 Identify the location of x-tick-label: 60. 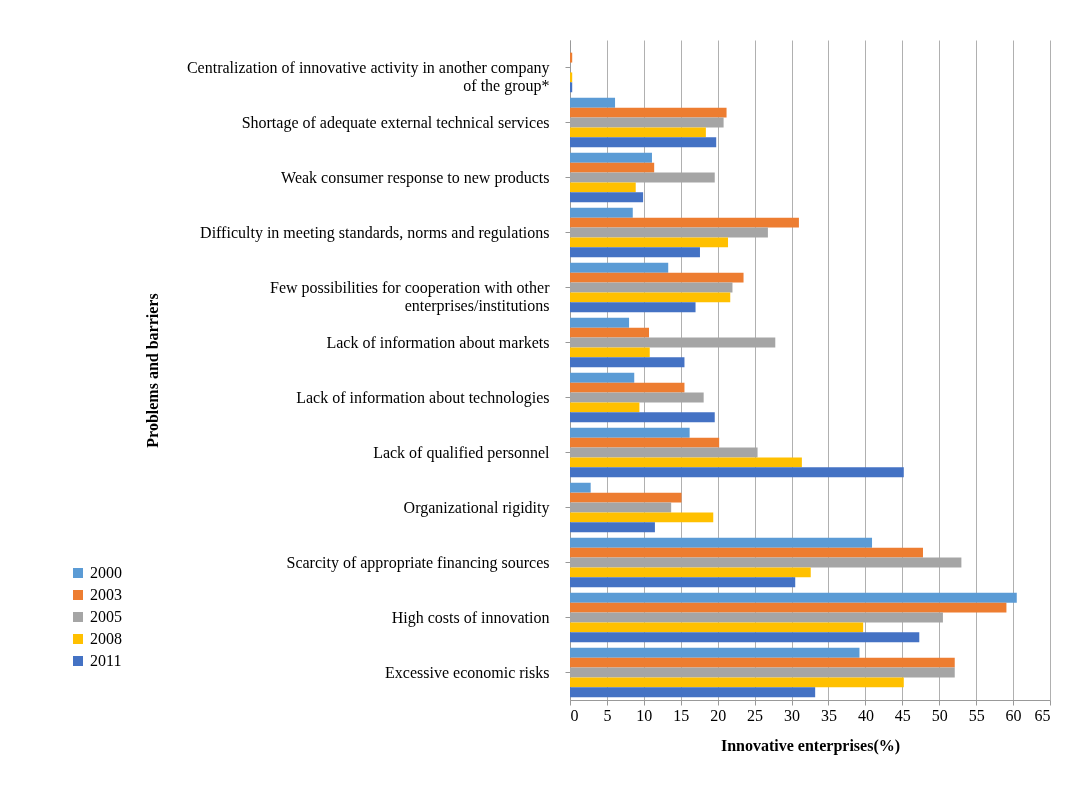
(1013, 715).